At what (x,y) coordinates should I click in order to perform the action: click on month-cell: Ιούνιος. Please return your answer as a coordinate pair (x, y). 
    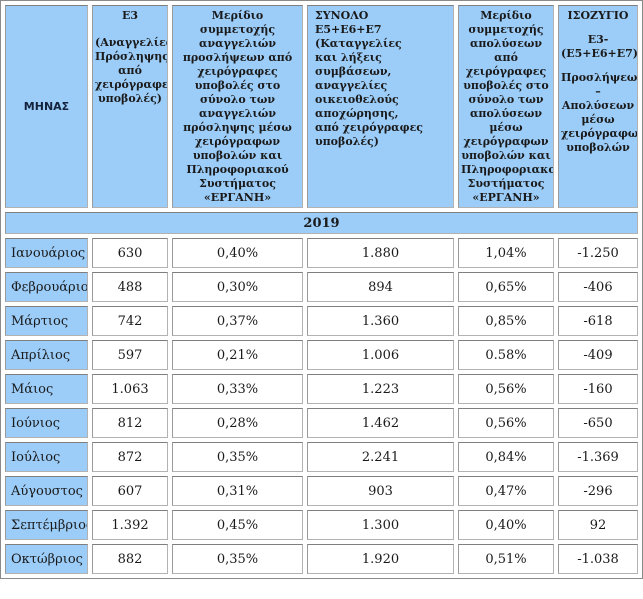
    Looking at the image, I should click on (46, 423).